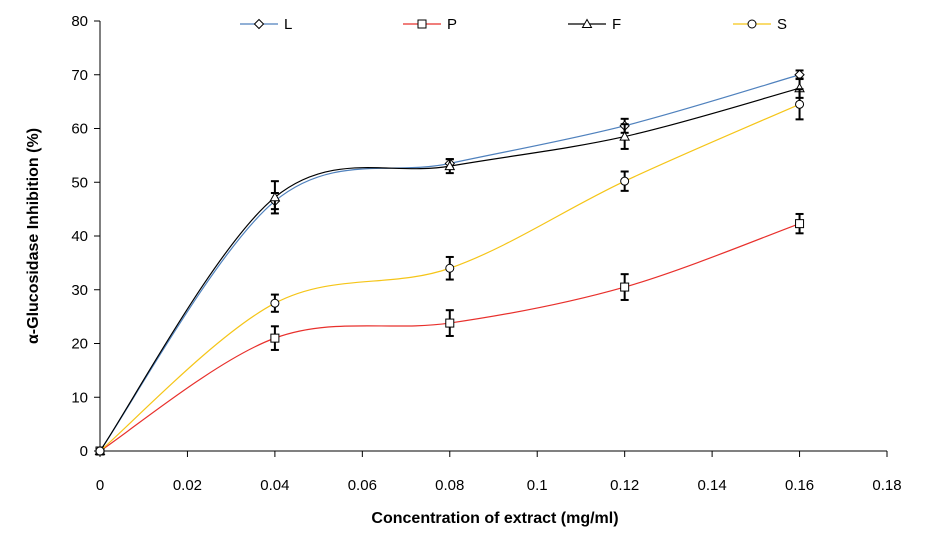 The height and width of the screenshot is (533, 934). What do you see at coordinates (782, 24) in the screenshot?
I see `legend-label: S` at bounding box center [782, 24].